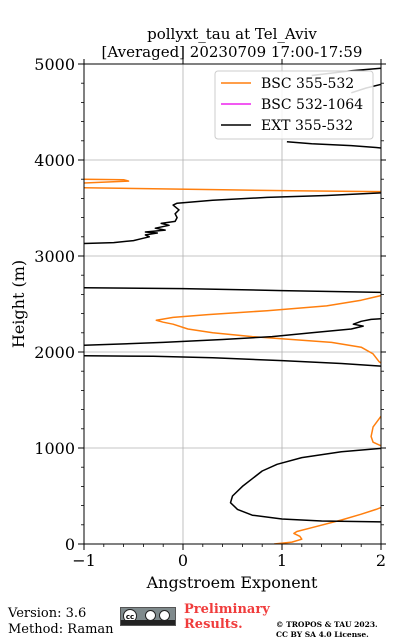  What do you see at coordinates (183, 560) in the screenshot?
I see `x-tick-label: 0` at bounding box center [183, 560].